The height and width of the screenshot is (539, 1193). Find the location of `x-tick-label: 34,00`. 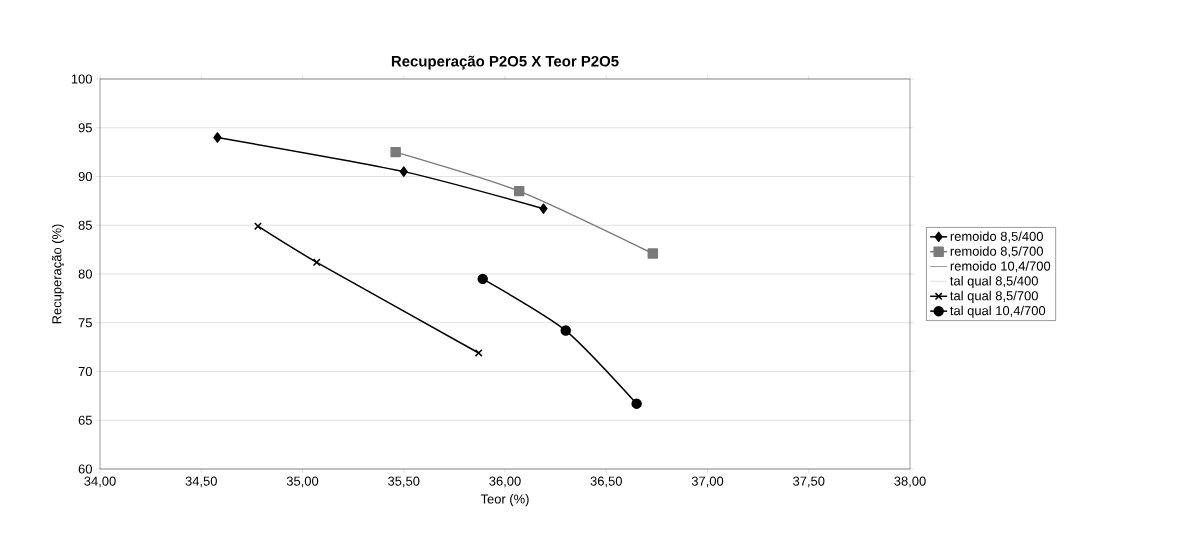

x-tick-label: 34,00 is located at coordinates (100, 482).